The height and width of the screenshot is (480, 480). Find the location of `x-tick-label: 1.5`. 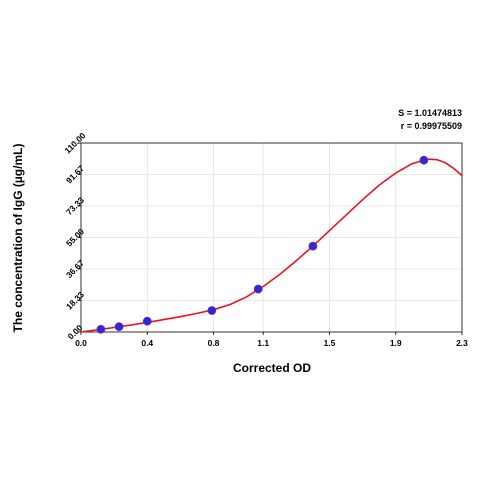

x-tick-label: 1.5 is located at coordinates (330, 343).